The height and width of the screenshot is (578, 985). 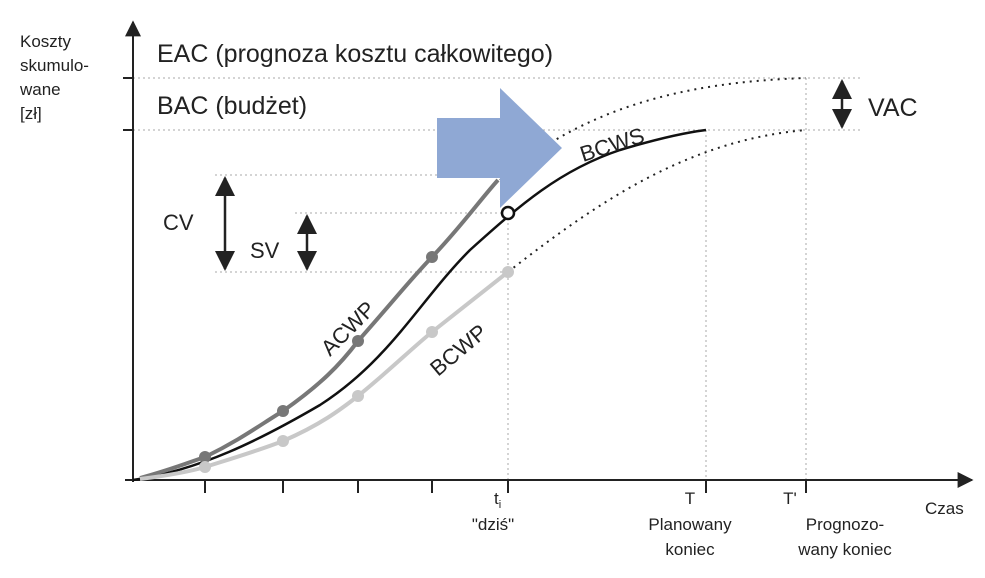 I want to click on planned-end-label: Planowany, so click(x=690, y=524).